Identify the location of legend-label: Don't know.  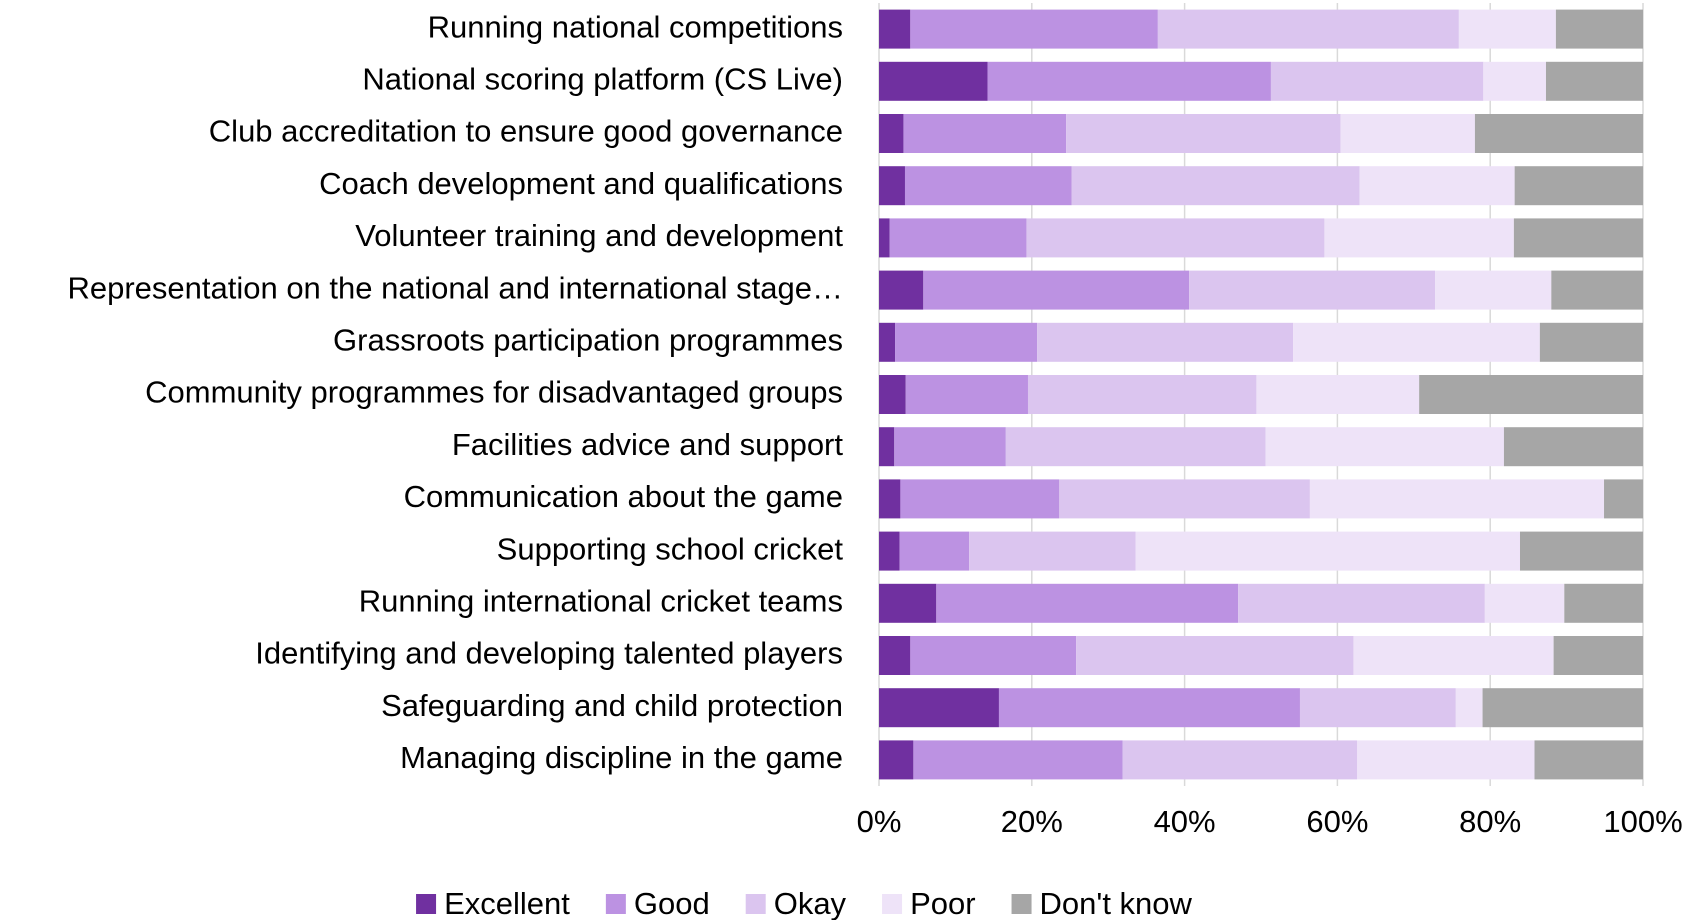
(1116, 903).